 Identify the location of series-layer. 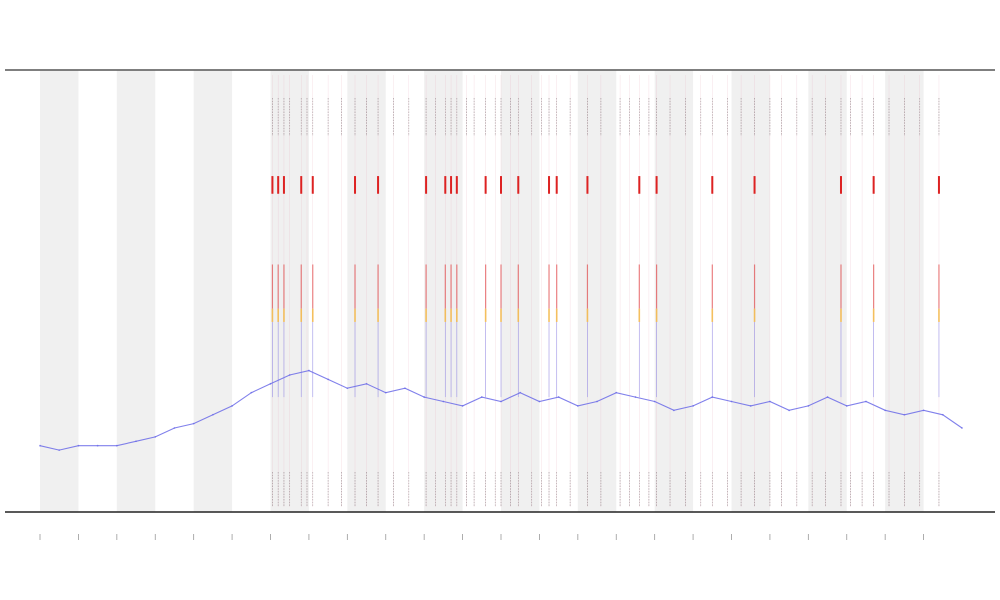
(501, 410).